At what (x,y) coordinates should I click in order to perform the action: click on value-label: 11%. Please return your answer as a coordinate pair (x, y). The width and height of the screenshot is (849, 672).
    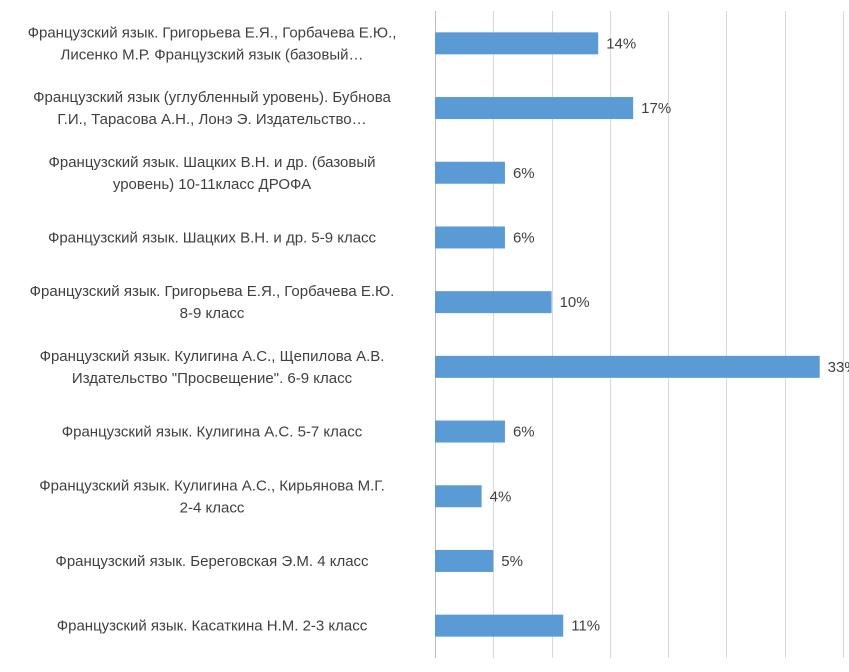
    Looking at the image, I should click on (585, 626).